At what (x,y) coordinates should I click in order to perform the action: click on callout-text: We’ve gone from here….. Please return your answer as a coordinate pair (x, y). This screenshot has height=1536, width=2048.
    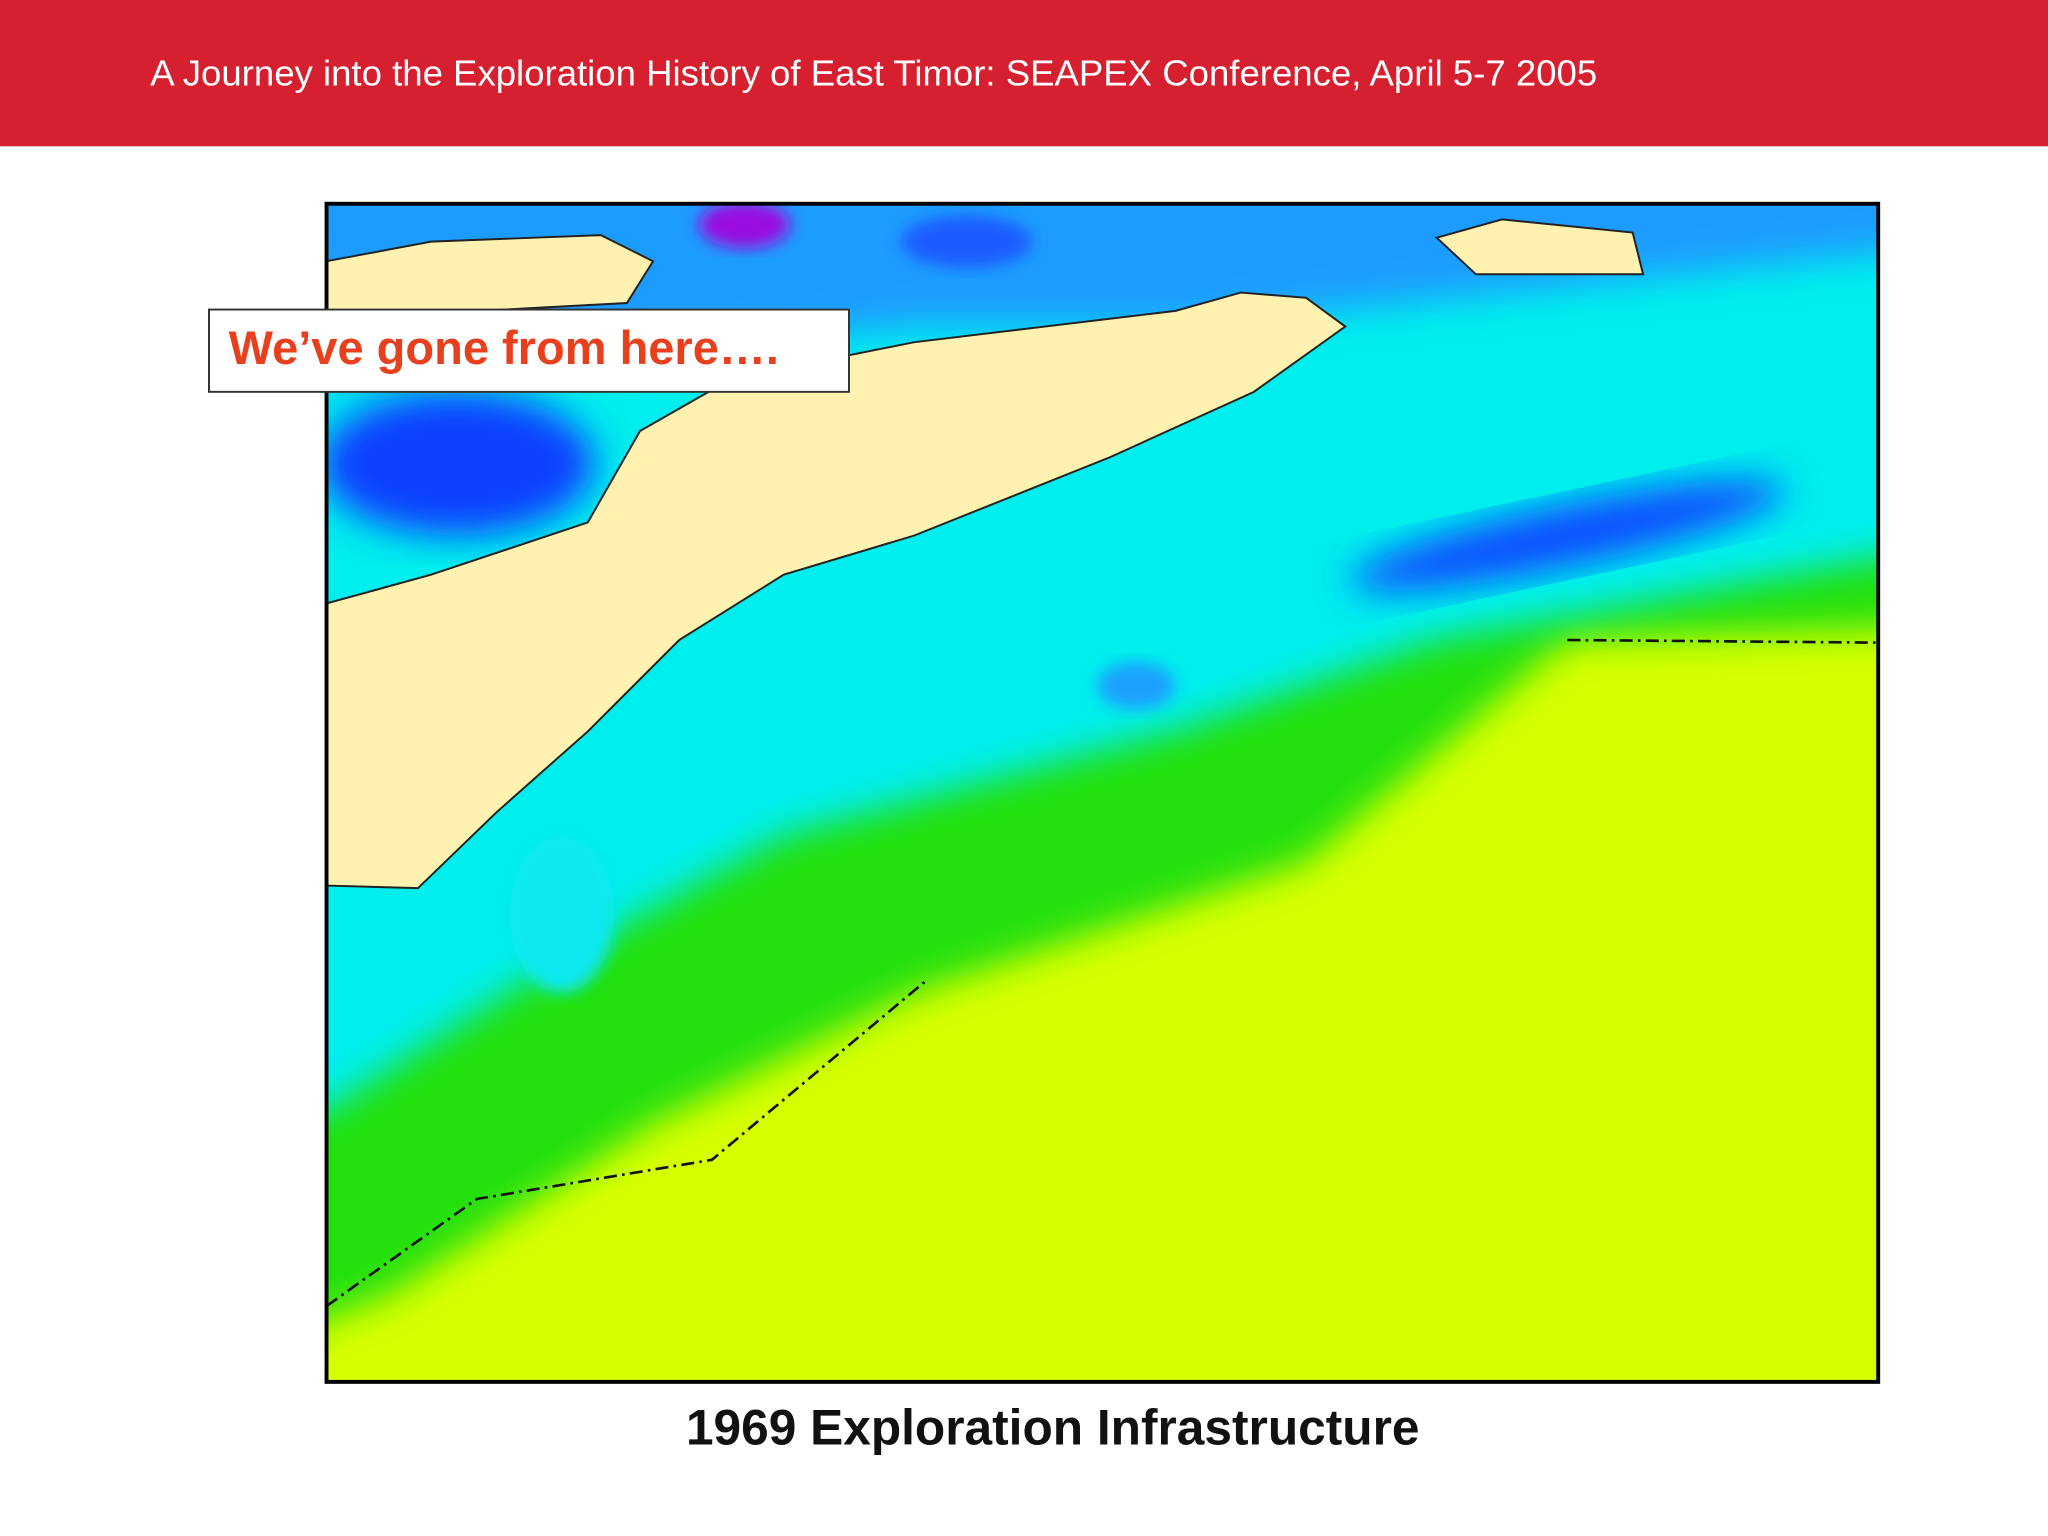
    Looking at the image, I should click on (504, 347).